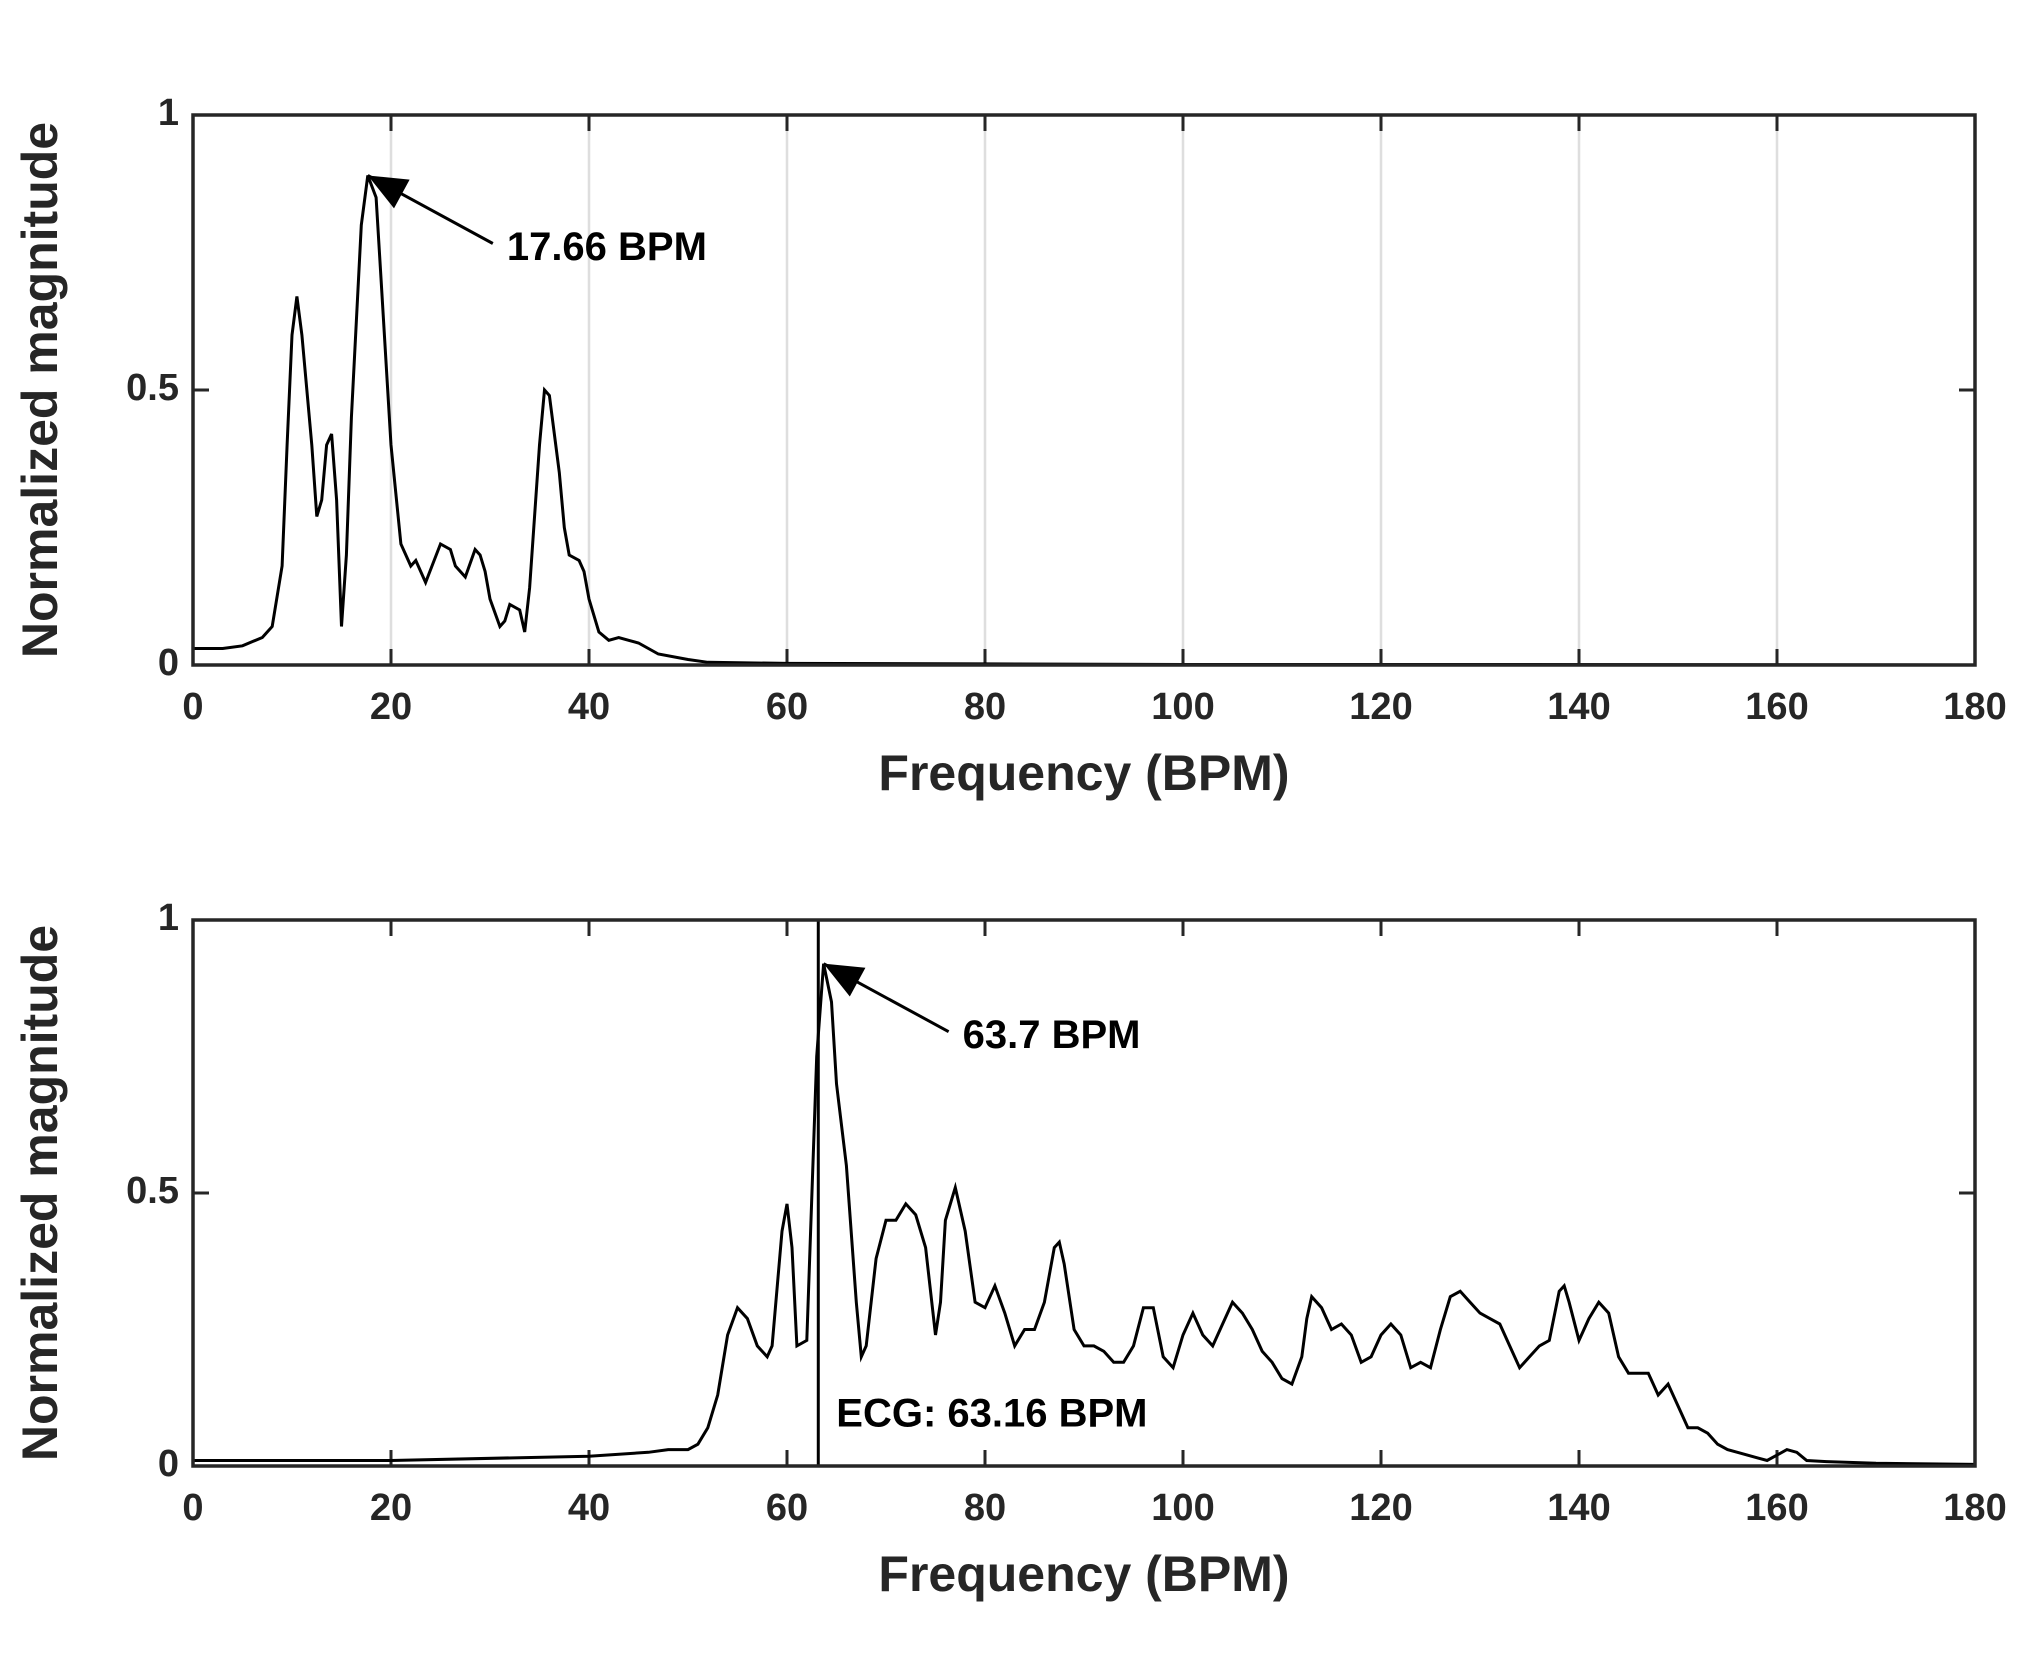 This screenshot has height=1656, width=2027. I want to click on reference-label: ECG: 63.16 BPM, so click(991, 1414).